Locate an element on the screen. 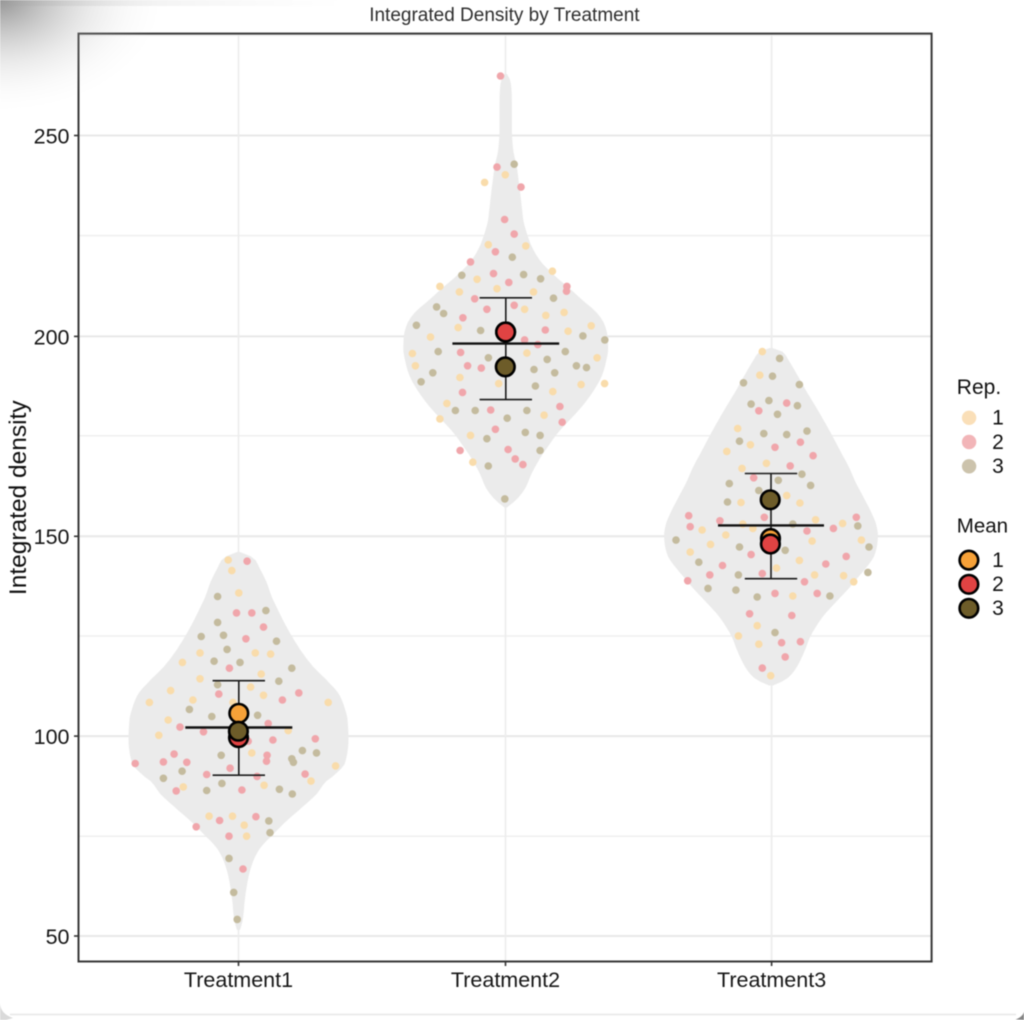  svg-text: Treatment1 is located at coordinates (238, 980).